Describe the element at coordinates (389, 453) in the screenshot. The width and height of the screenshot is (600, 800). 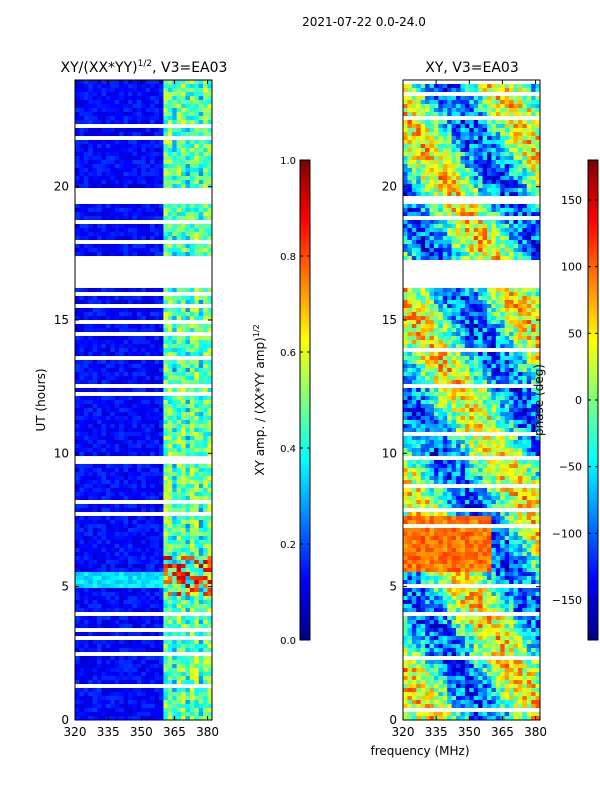
I see `right-ytick-label: 10` at that location.